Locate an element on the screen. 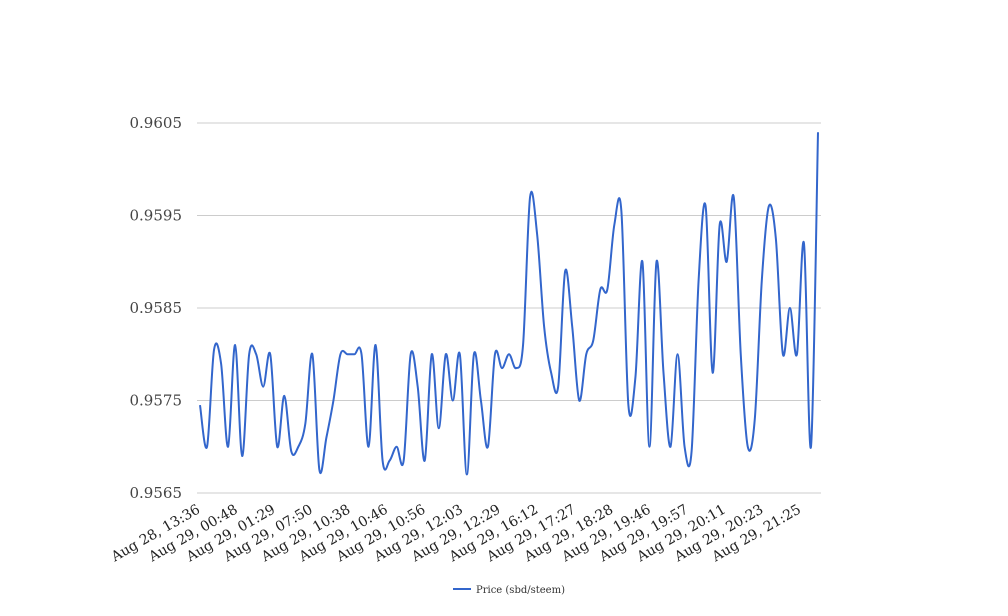 This screenshot has height=616, width=1008. y-tick-label: 0.9575 is located at coordinates (156, 401).